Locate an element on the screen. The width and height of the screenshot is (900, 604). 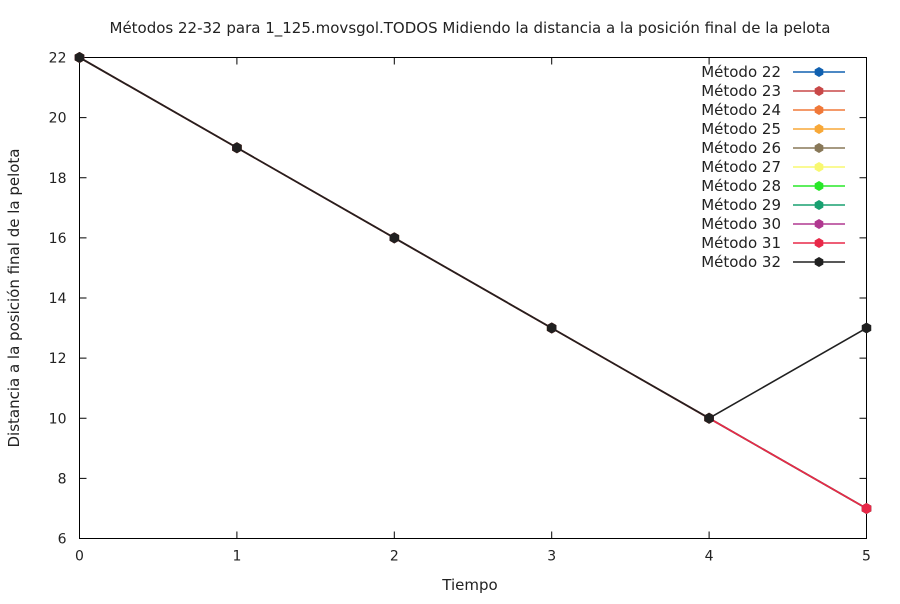
legend-entry: Método 29 is located at coordinates (773, 205).